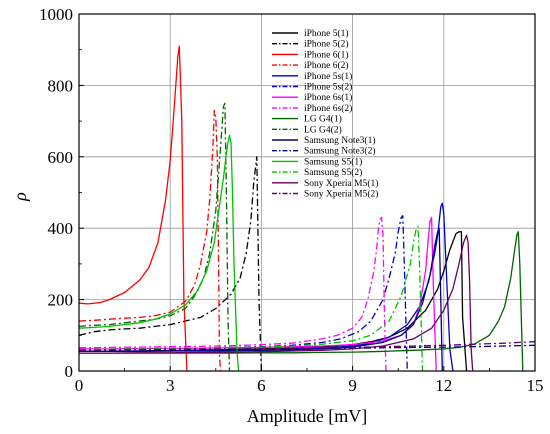 This screenshot has height=434, width=550. I want to click on y-tick-label: 600, so click(61, 157).